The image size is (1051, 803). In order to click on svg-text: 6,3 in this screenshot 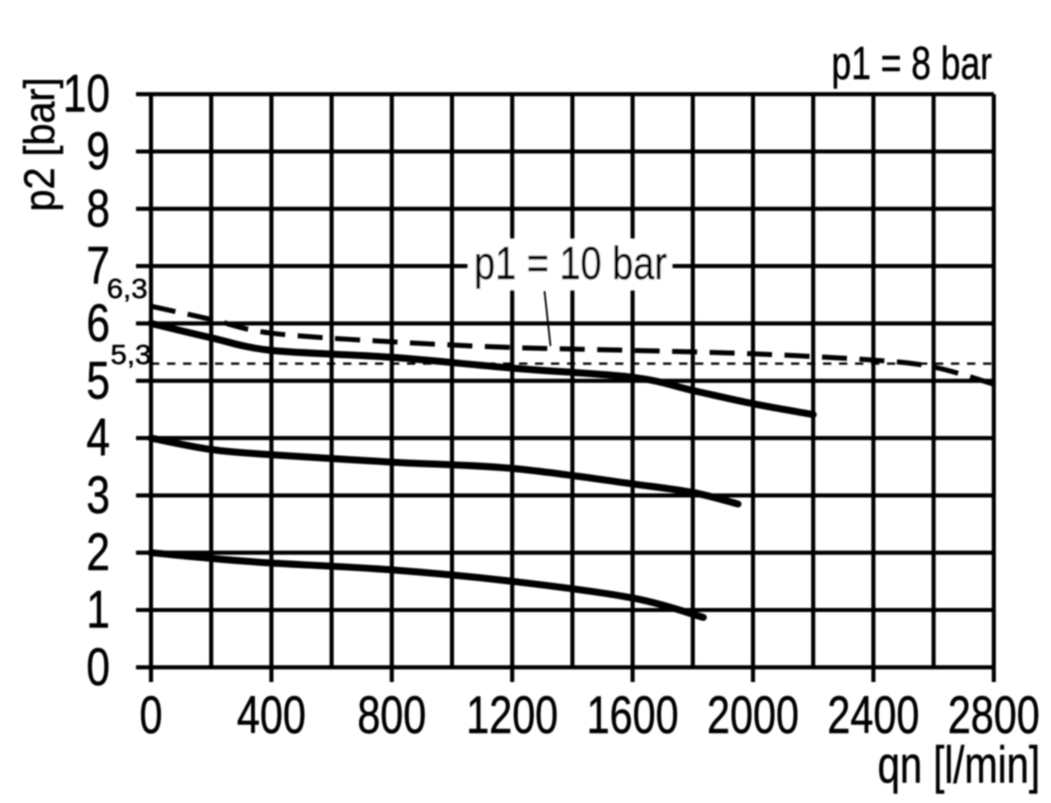, I will do `click(127, 289)`.